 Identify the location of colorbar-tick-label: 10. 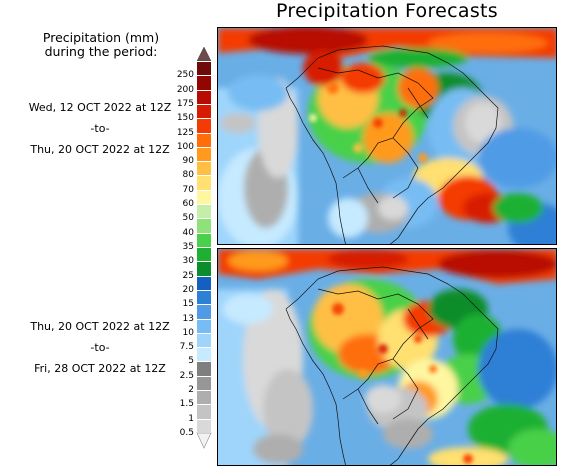
(188, 332).